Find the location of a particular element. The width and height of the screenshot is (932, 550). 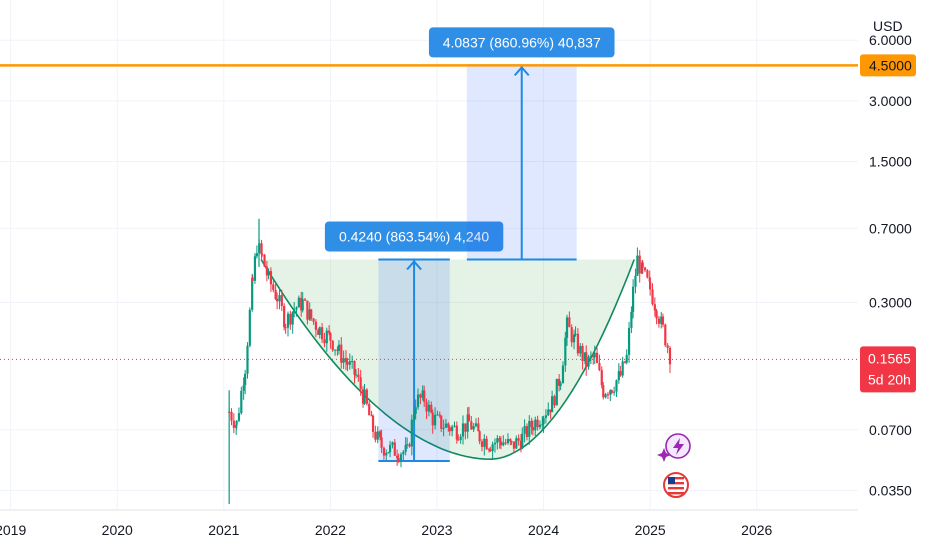

last-price-tag: 0.1565 5d 20h is located at coordinates (888, 369).